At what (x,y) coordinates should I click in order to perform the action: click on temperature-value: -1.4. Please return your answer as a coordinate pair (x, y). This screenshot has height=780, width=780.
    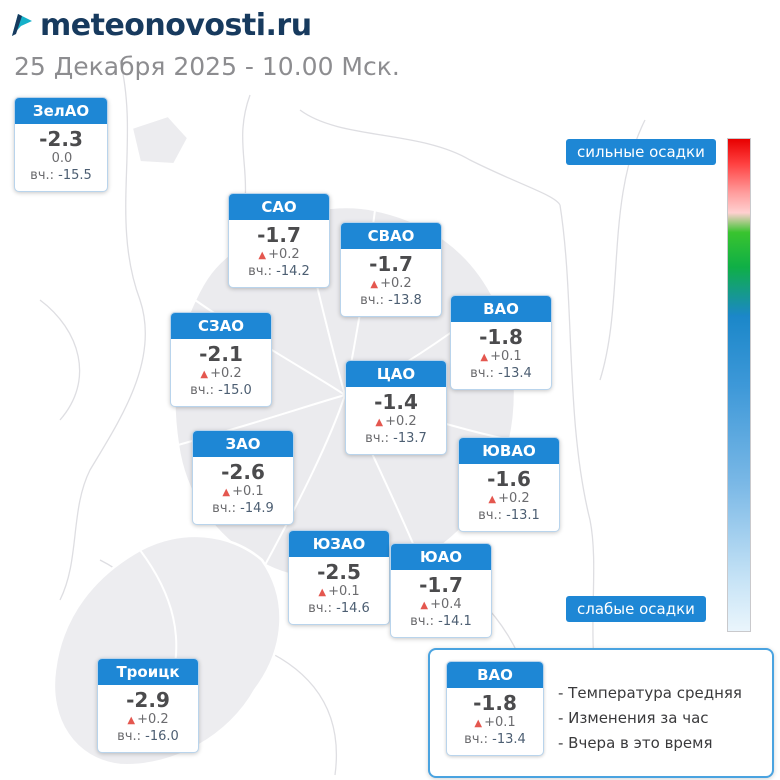
    Looking at the image, I should click on (396, 402).